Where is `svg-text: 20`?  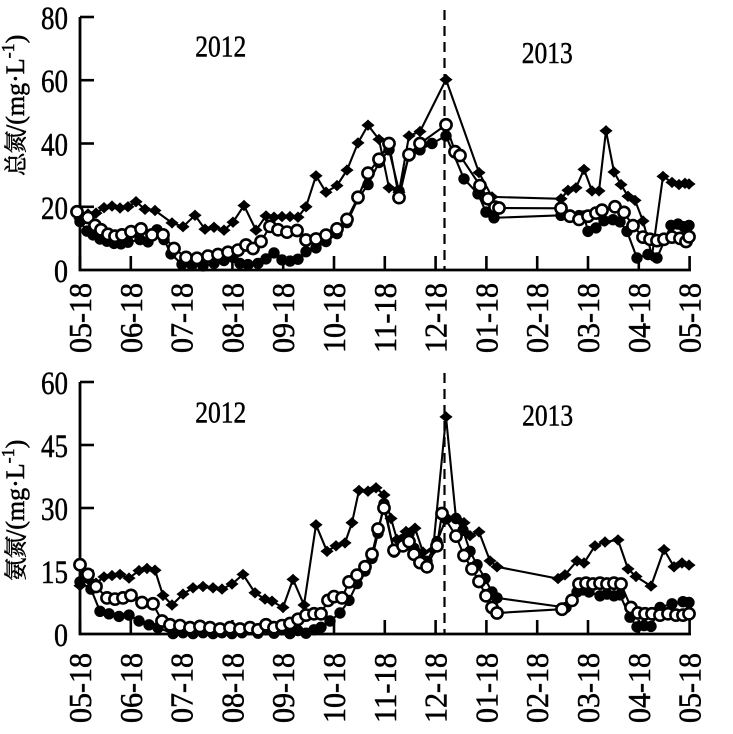 svg-text: 20 is located at coordinates (54, 209).